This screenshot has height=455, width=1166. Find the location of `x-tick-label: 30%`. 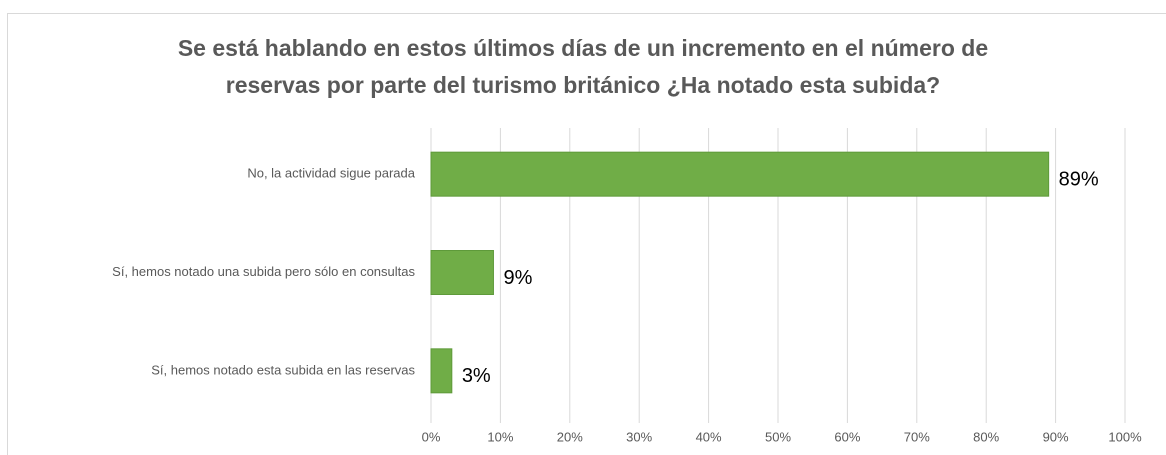

x-tick-label: 30% is located at coordinates (639, 436).